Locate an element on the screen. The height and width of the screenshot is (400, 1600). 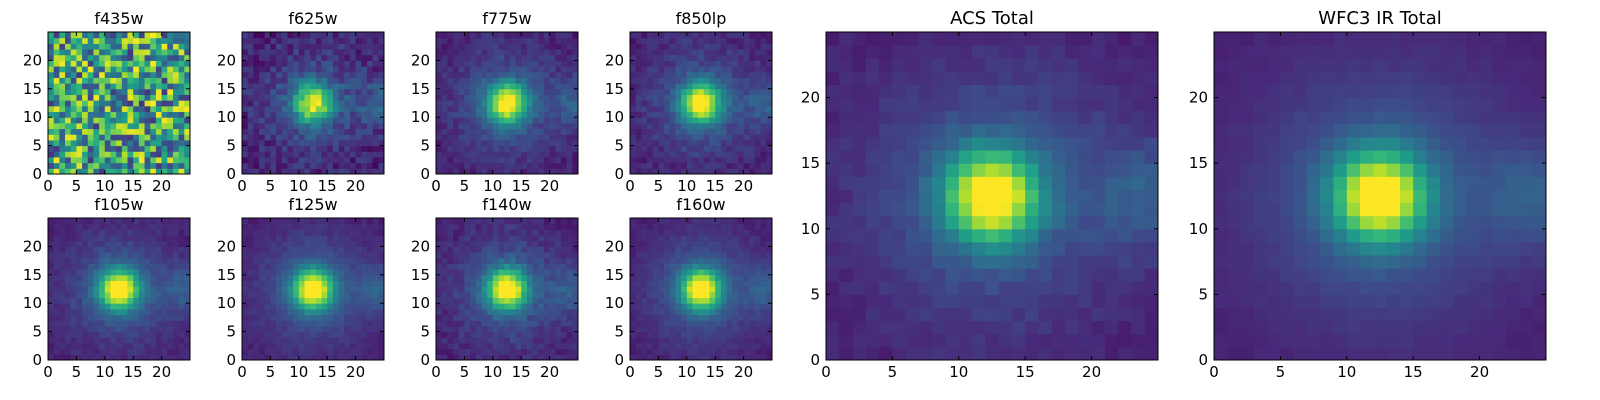
x-tick-label: 0 is located at coordinates (436, 372).